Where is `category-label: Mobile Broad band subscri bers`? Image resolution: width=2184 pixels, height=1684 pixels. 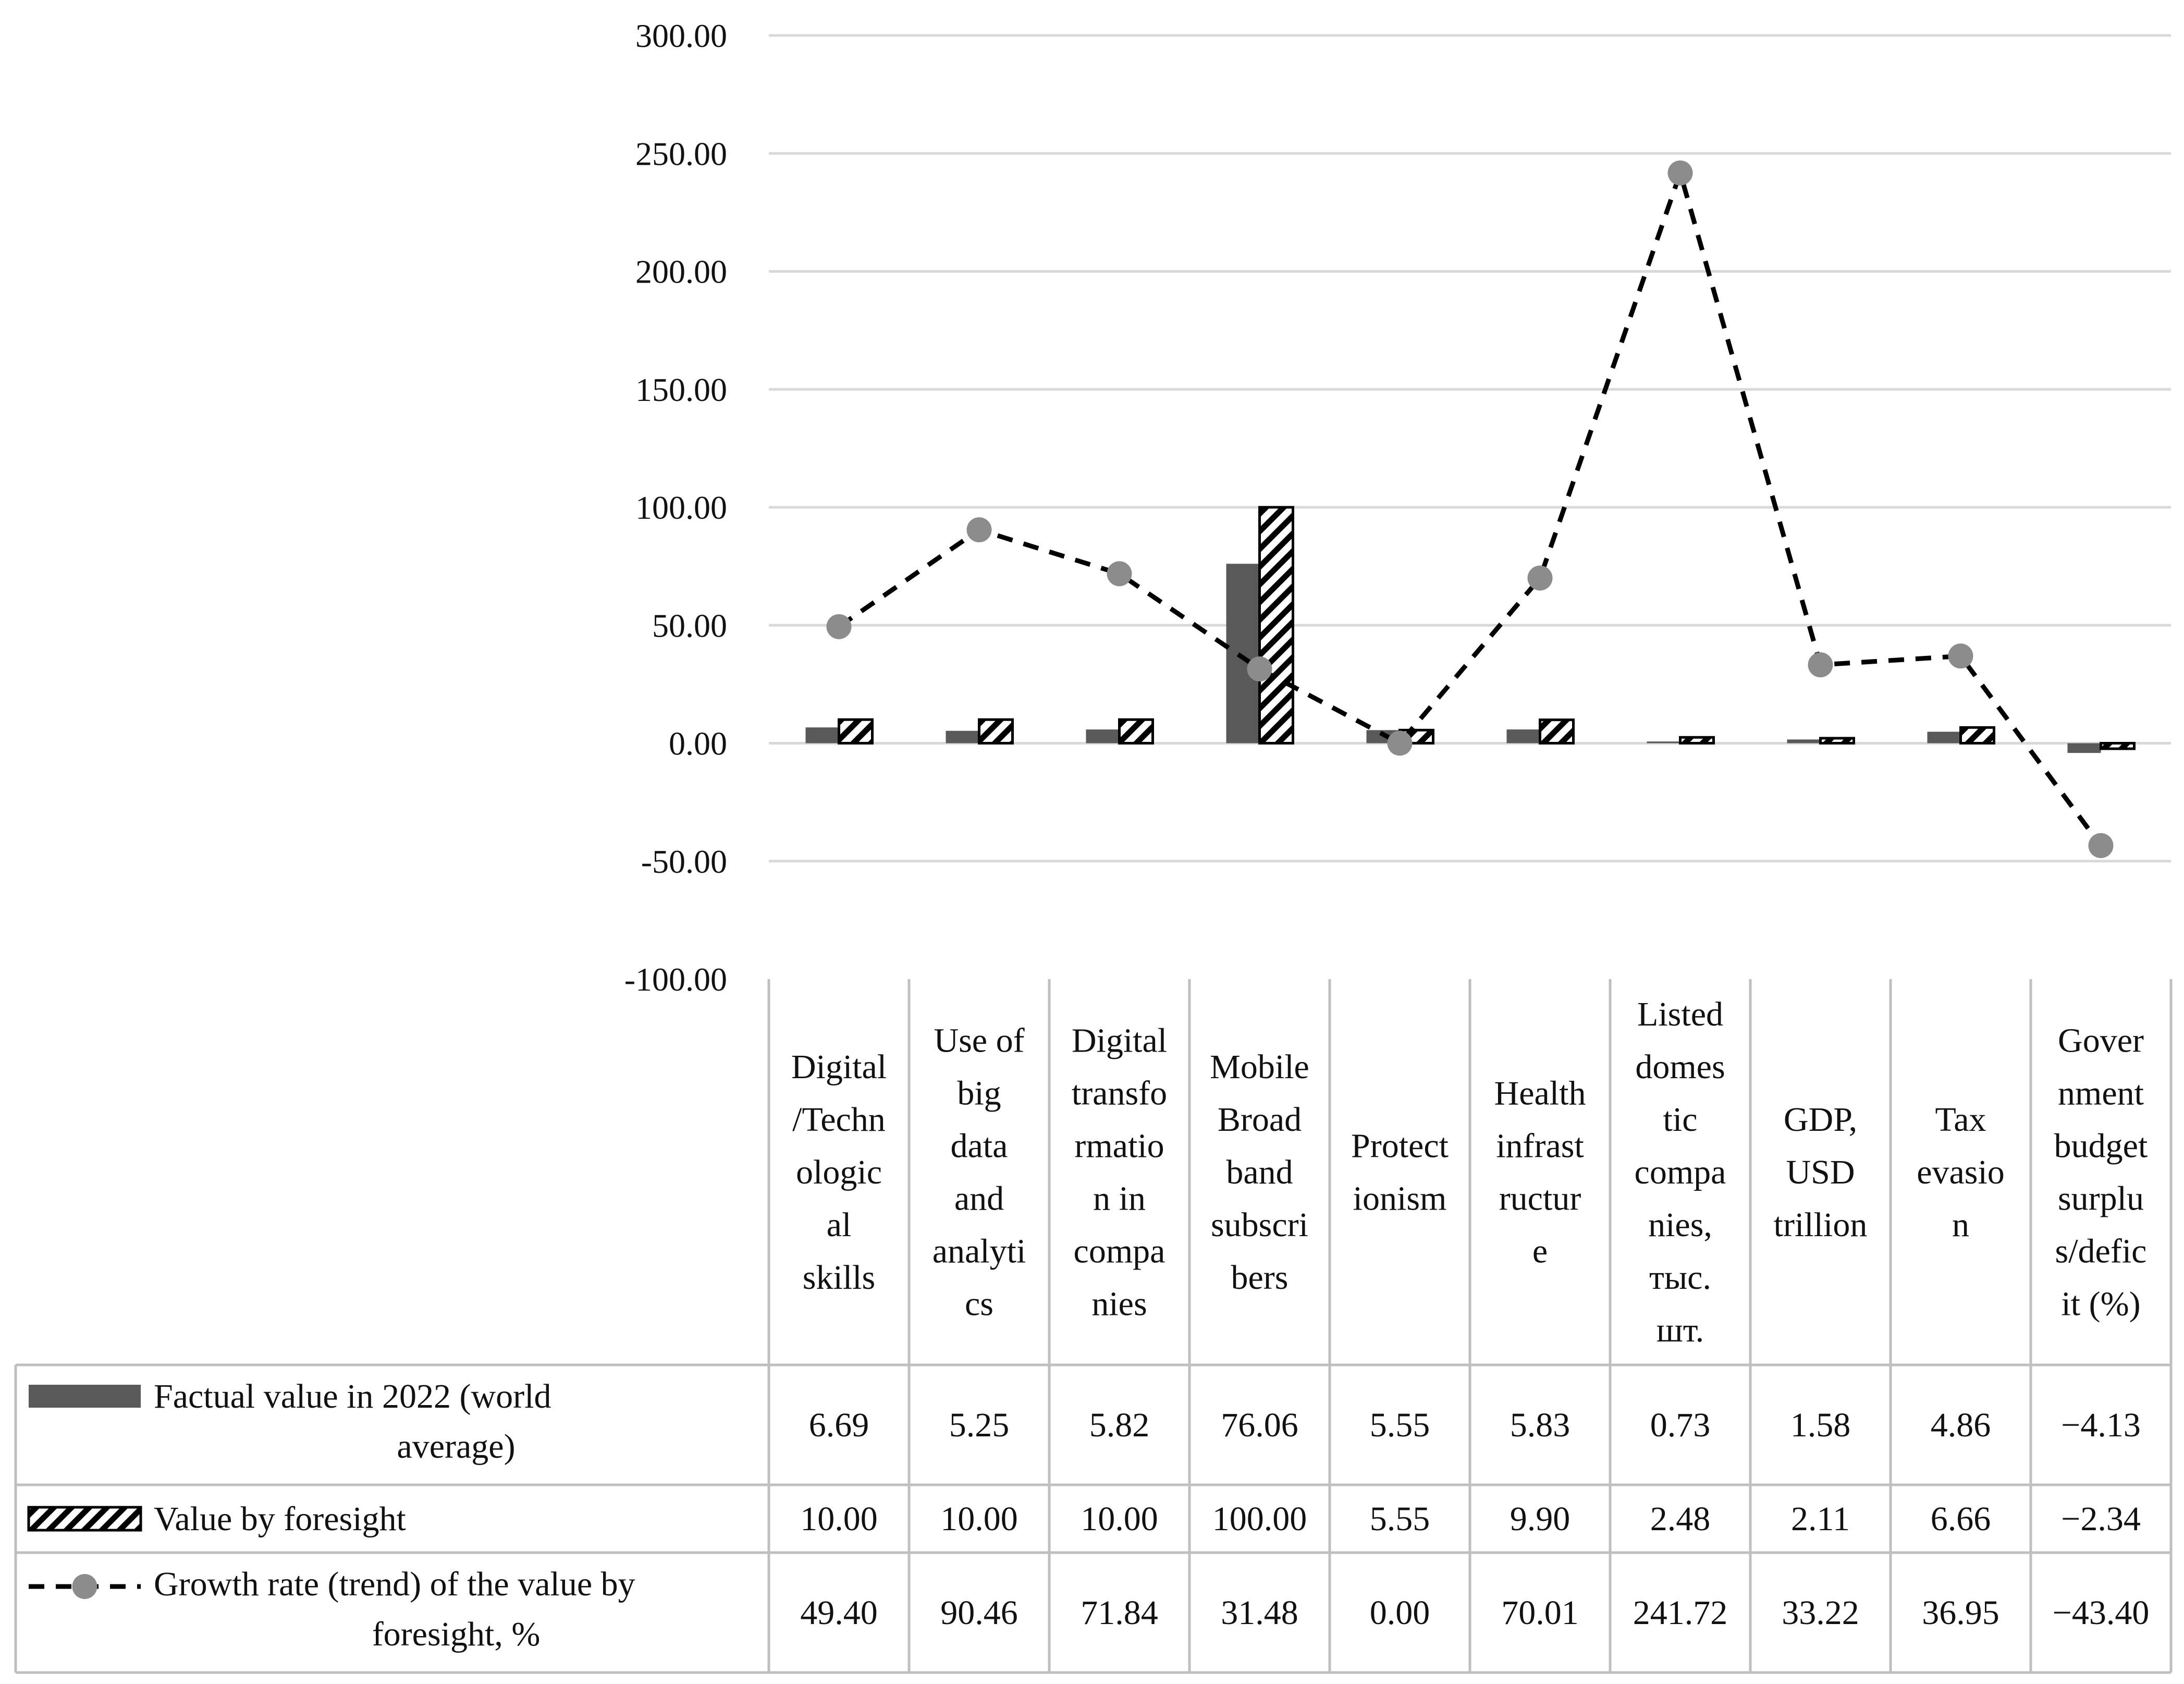
category-label: Mobile Broad band subscri bers is located at coordinates (1259, 1173).